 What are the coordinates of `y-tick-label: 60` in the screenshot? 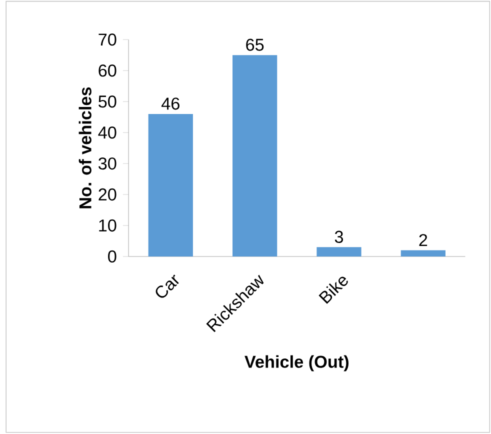 It's located at (107, 70).